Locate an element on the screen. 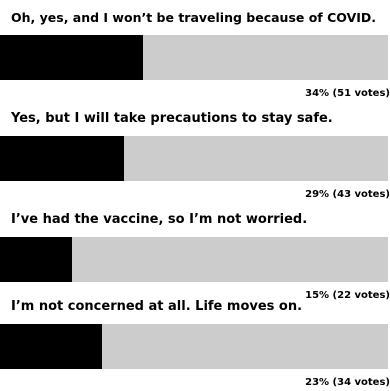 This screenshot has height=391, width=390. option-result: 29% (43 votes) is located at coordinates (347, 195).